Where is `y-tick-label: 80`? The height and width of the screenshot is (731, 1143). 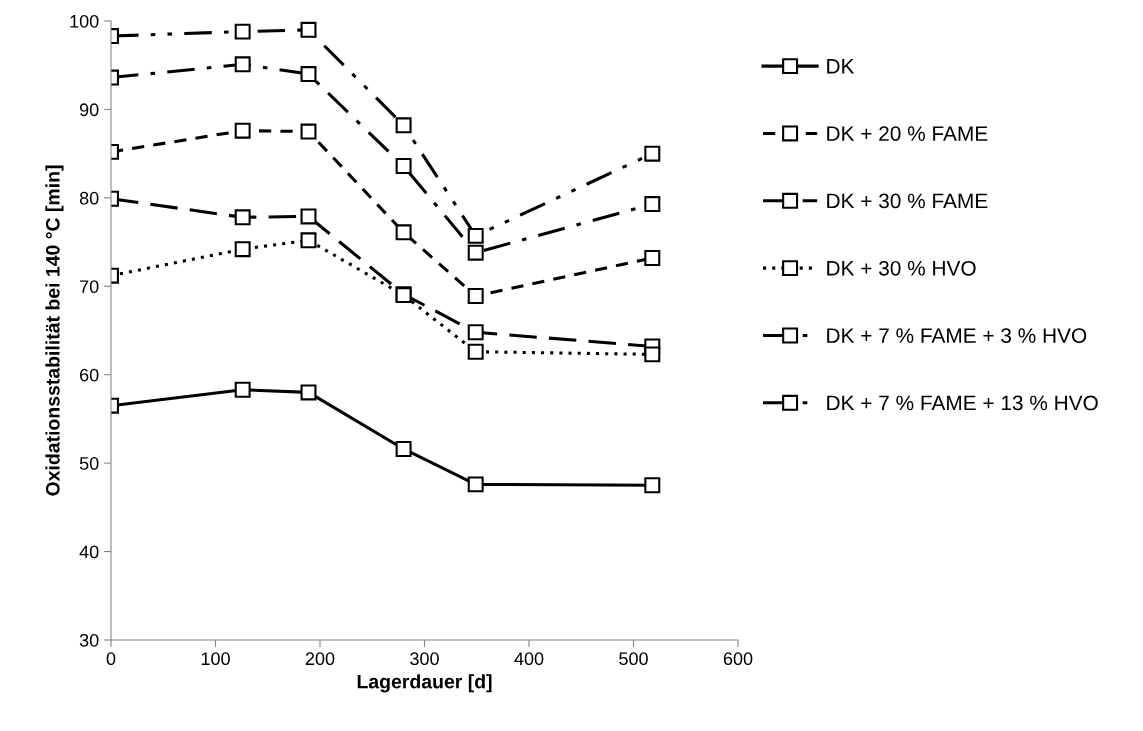
y-tick-label: 80 is located at coordinates (89, 198).